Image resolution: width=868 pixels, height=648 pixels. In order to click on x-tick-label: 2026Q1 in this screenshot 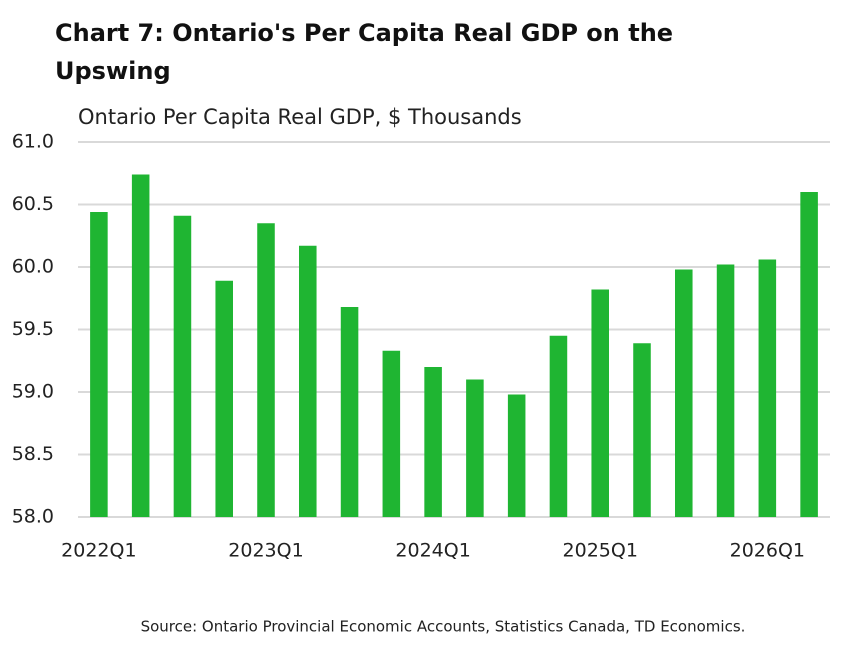, I will do `click(767, 551)`.